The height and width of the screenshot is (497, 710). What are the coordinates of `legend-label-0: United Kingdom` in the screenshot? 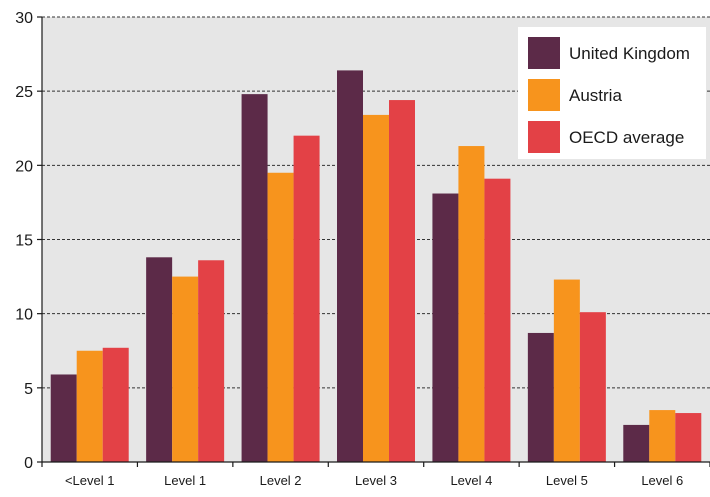 It's located at (629, 53).